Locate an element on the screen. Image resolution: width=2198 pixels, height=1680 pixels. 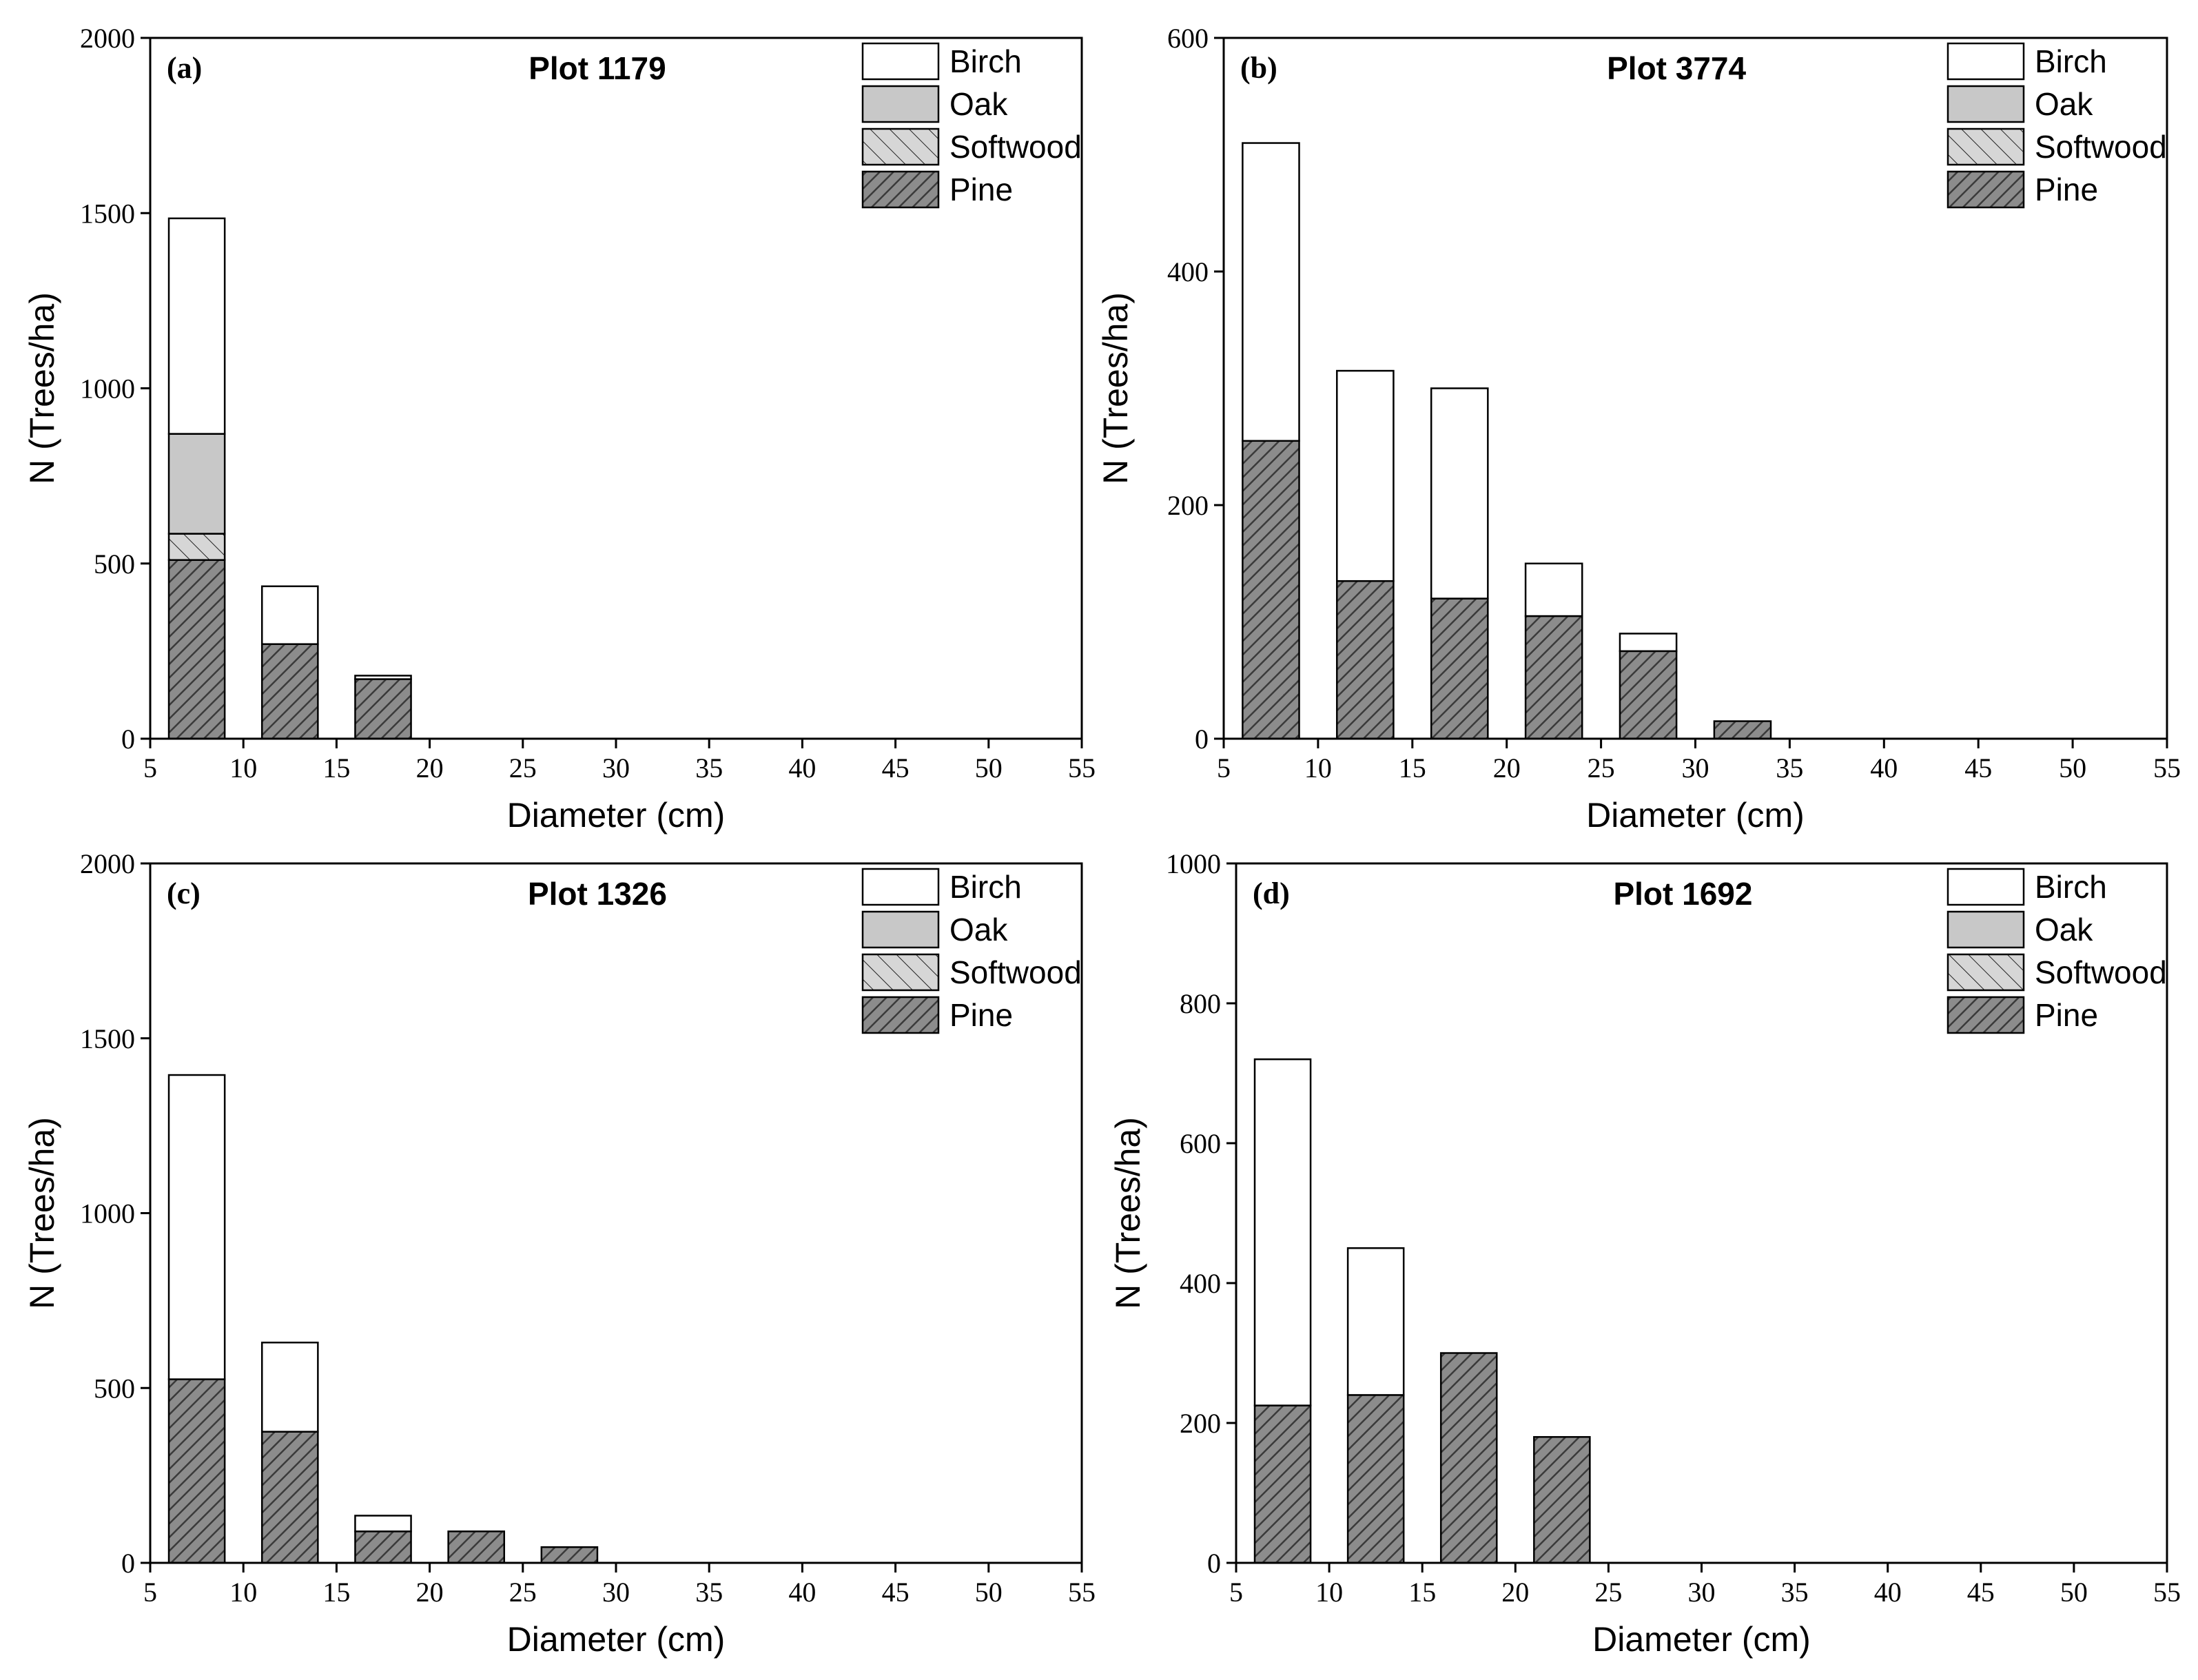
y-axis-label: N (Trees/ha) is located at coordinates (42, 388).